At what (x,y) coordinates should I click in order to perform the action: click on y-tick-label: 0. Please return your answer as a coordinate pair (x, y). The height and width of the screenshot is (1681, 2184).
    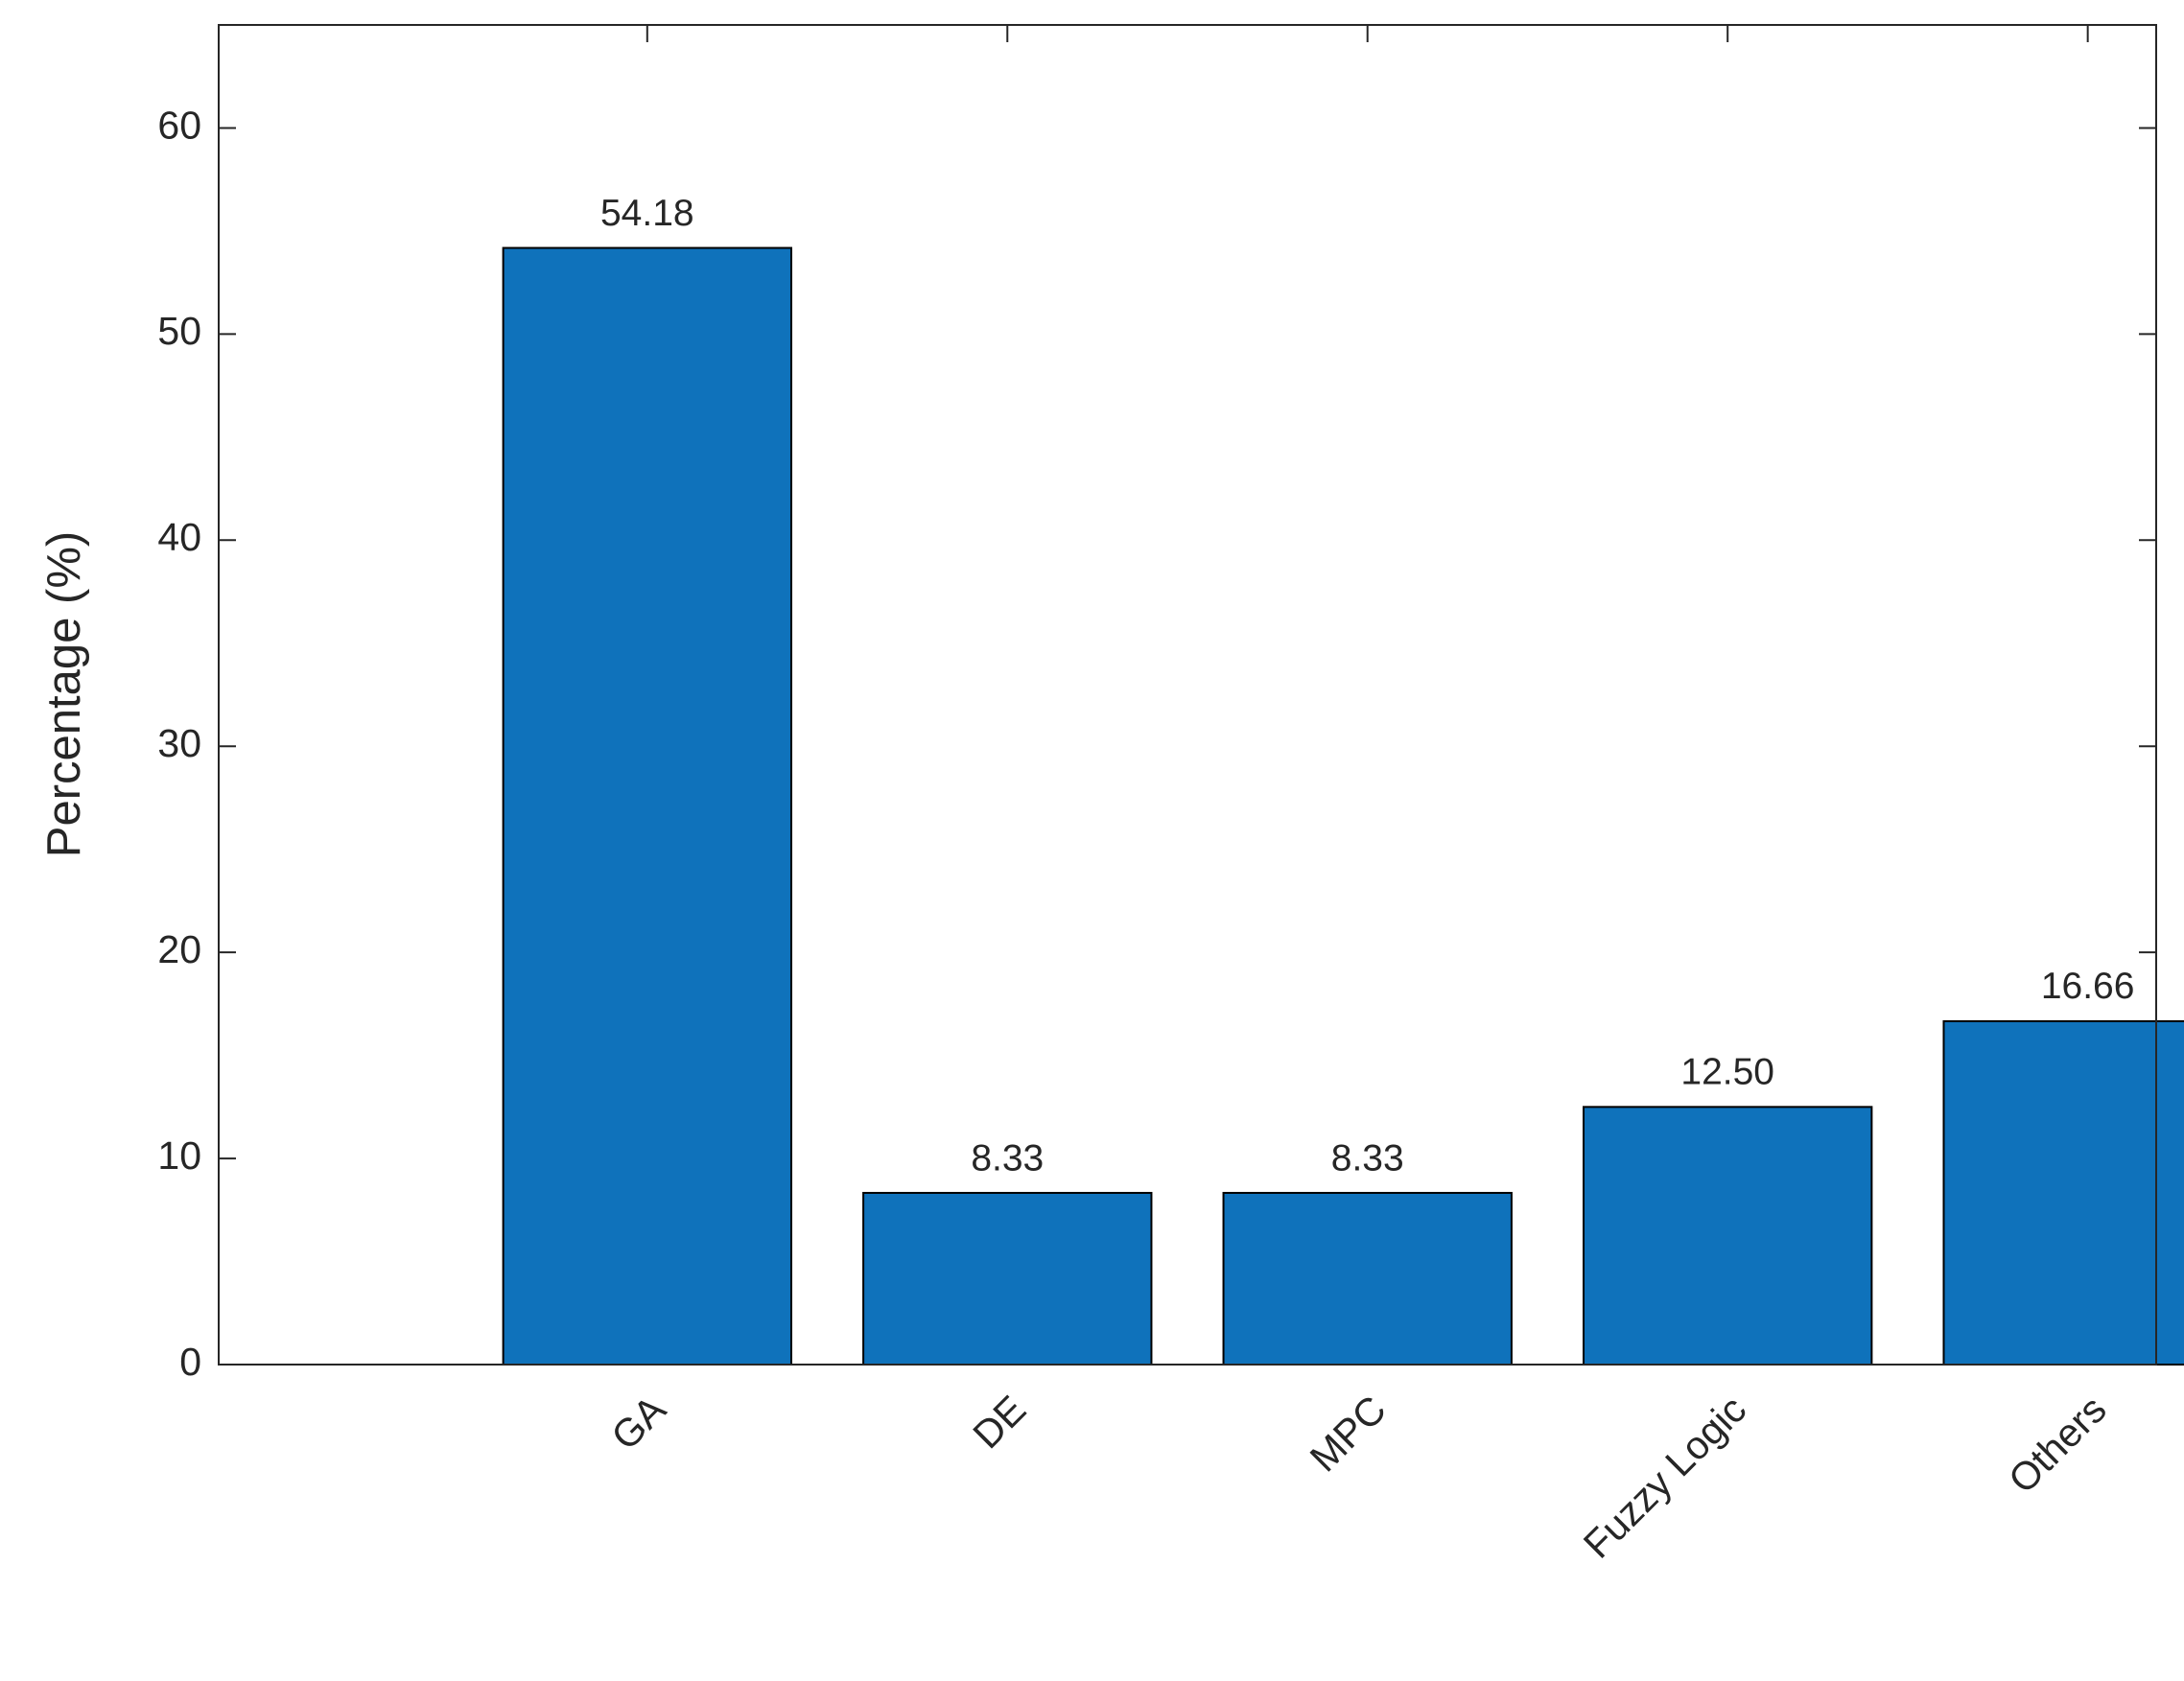
    Looking at the image, I should click on (190, 1362).